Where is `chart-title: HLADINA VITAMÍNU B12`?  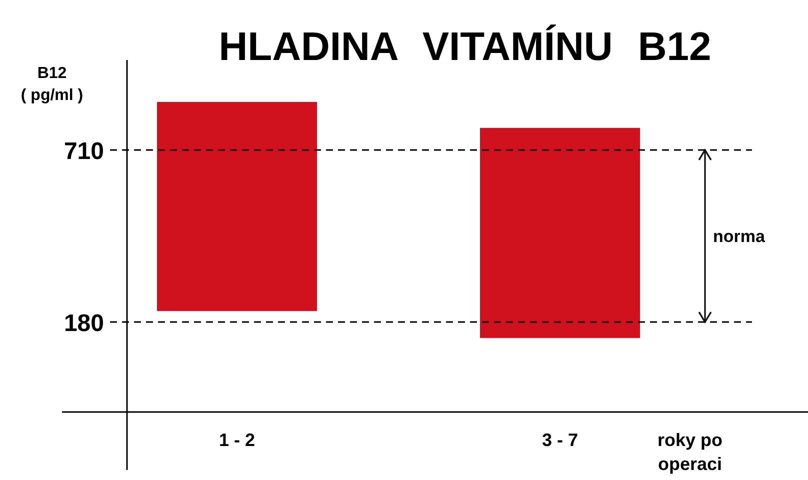
chart-title: HLADINA VITAMÍNU B12 is located at coordinates (465, 46).